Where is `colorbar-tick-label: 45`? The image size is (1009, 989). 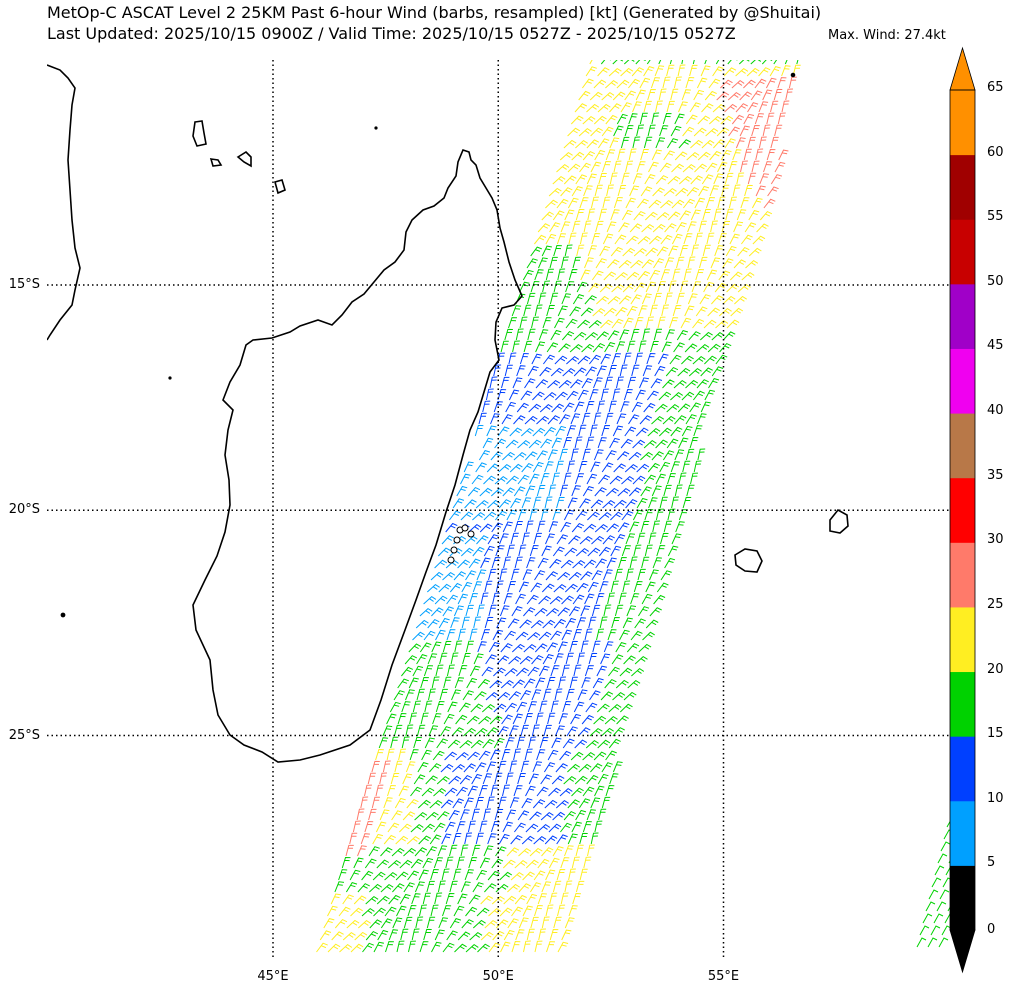 colorbar-tick-label: 45 is located at coordinates (995, 346).